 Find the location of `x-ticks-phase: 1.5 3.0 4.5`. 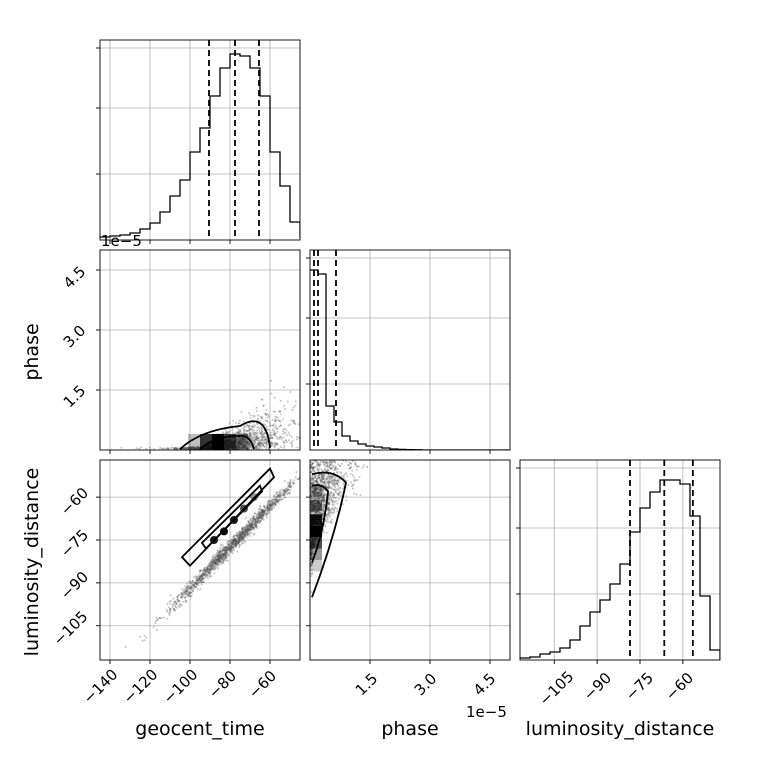

x-ticks-phase: 1.5 3.0 4.5 is located at coordinates (426, 685).